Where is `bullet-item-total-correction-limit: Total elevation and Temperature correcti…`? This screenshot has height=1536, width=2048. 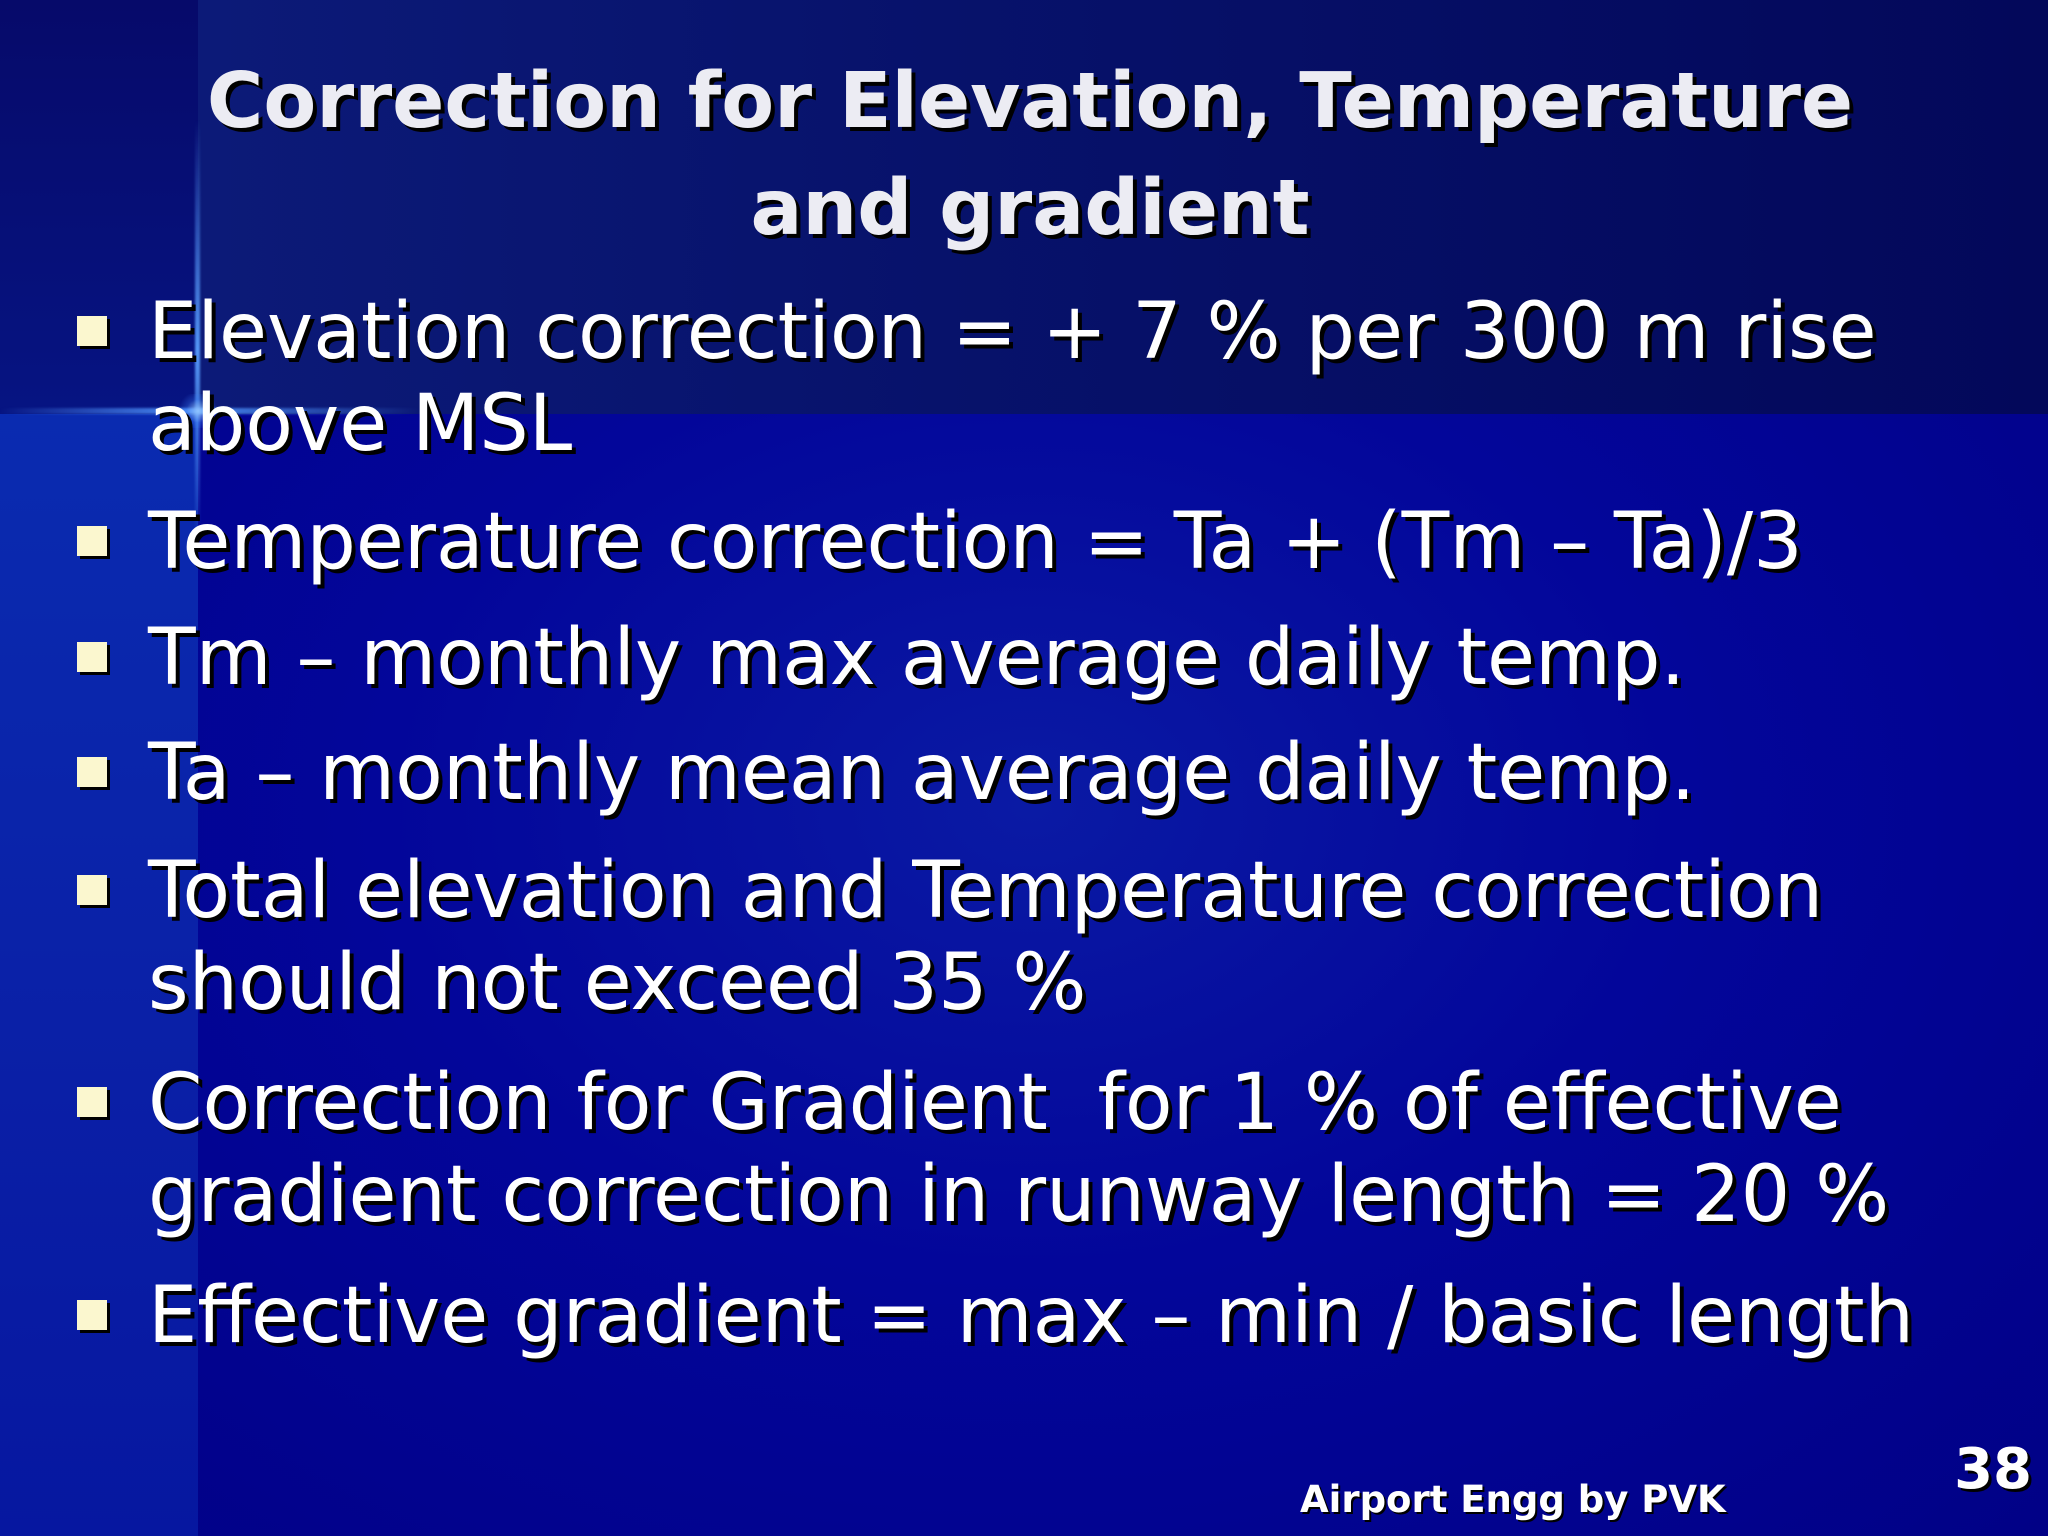
bullet-item-total-correction-limit: Total elevation and Temperature correcti… is located at coordinates (1022, 937).